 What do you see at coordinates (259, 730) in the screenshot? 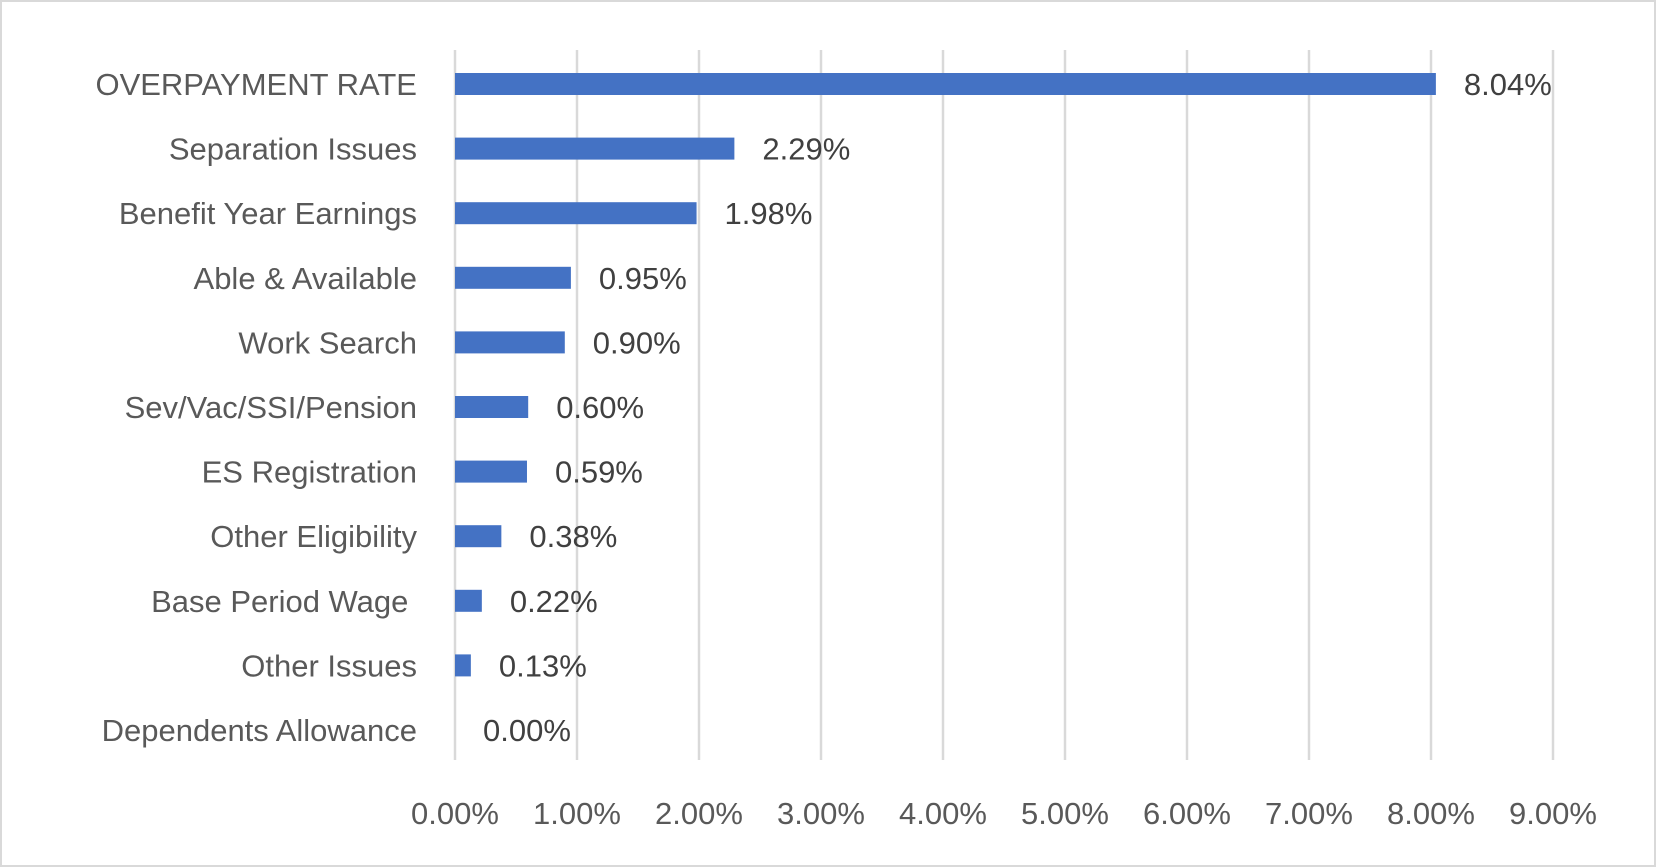
I see `category-label: Dependents Allowance` at bounding box center [259, 730].